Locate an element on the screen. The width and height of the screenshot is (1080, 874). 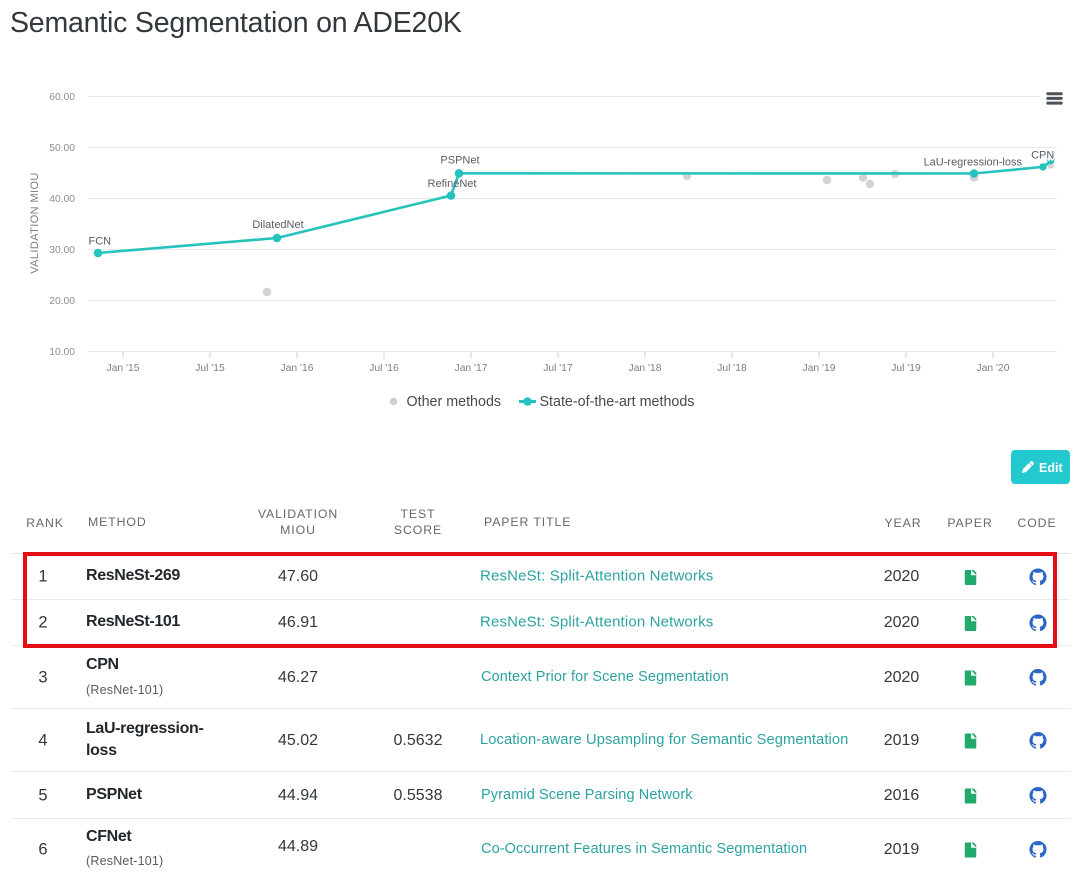
svg-text: 60.00 is located at coordinates (62, 97).